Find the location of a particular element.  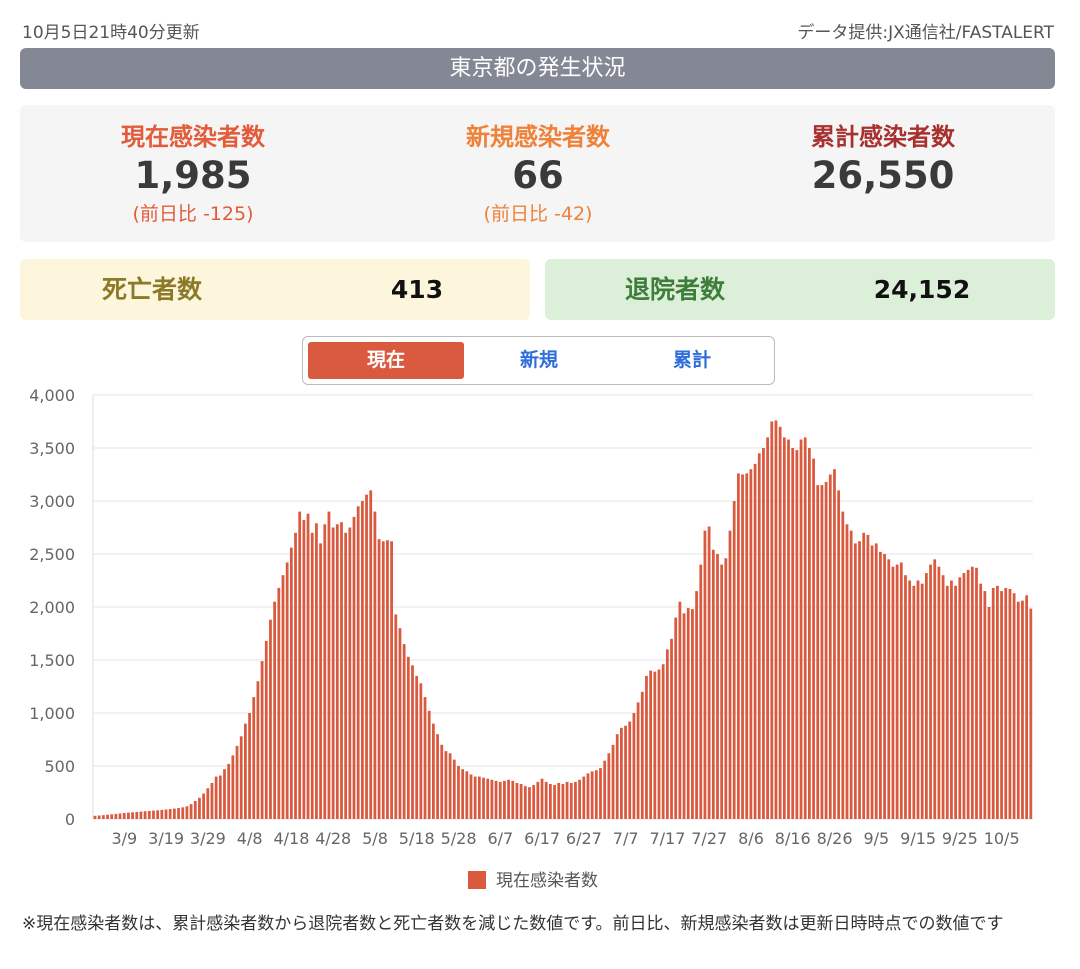

x-tick-label: 3/29 is located at coordinates (208, 838).